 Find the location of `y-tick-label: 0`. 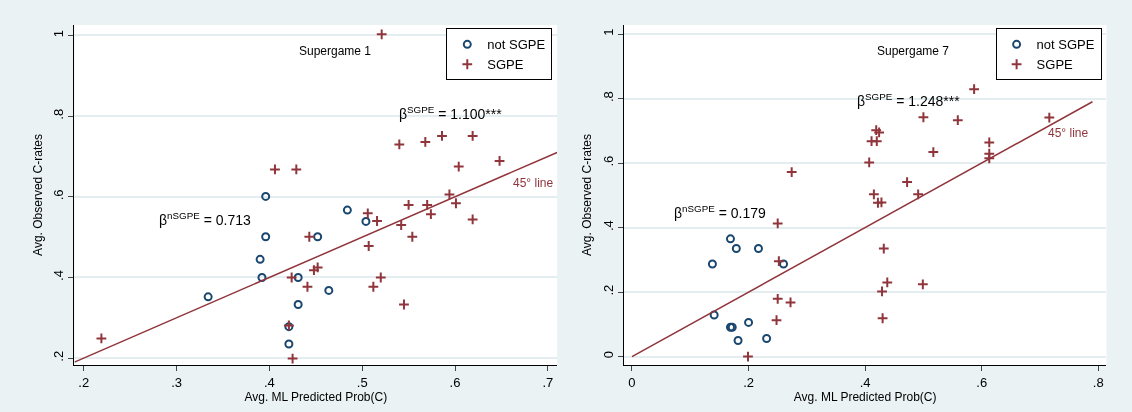

y-tick-label: 0 is located at coordinates (608, 355).